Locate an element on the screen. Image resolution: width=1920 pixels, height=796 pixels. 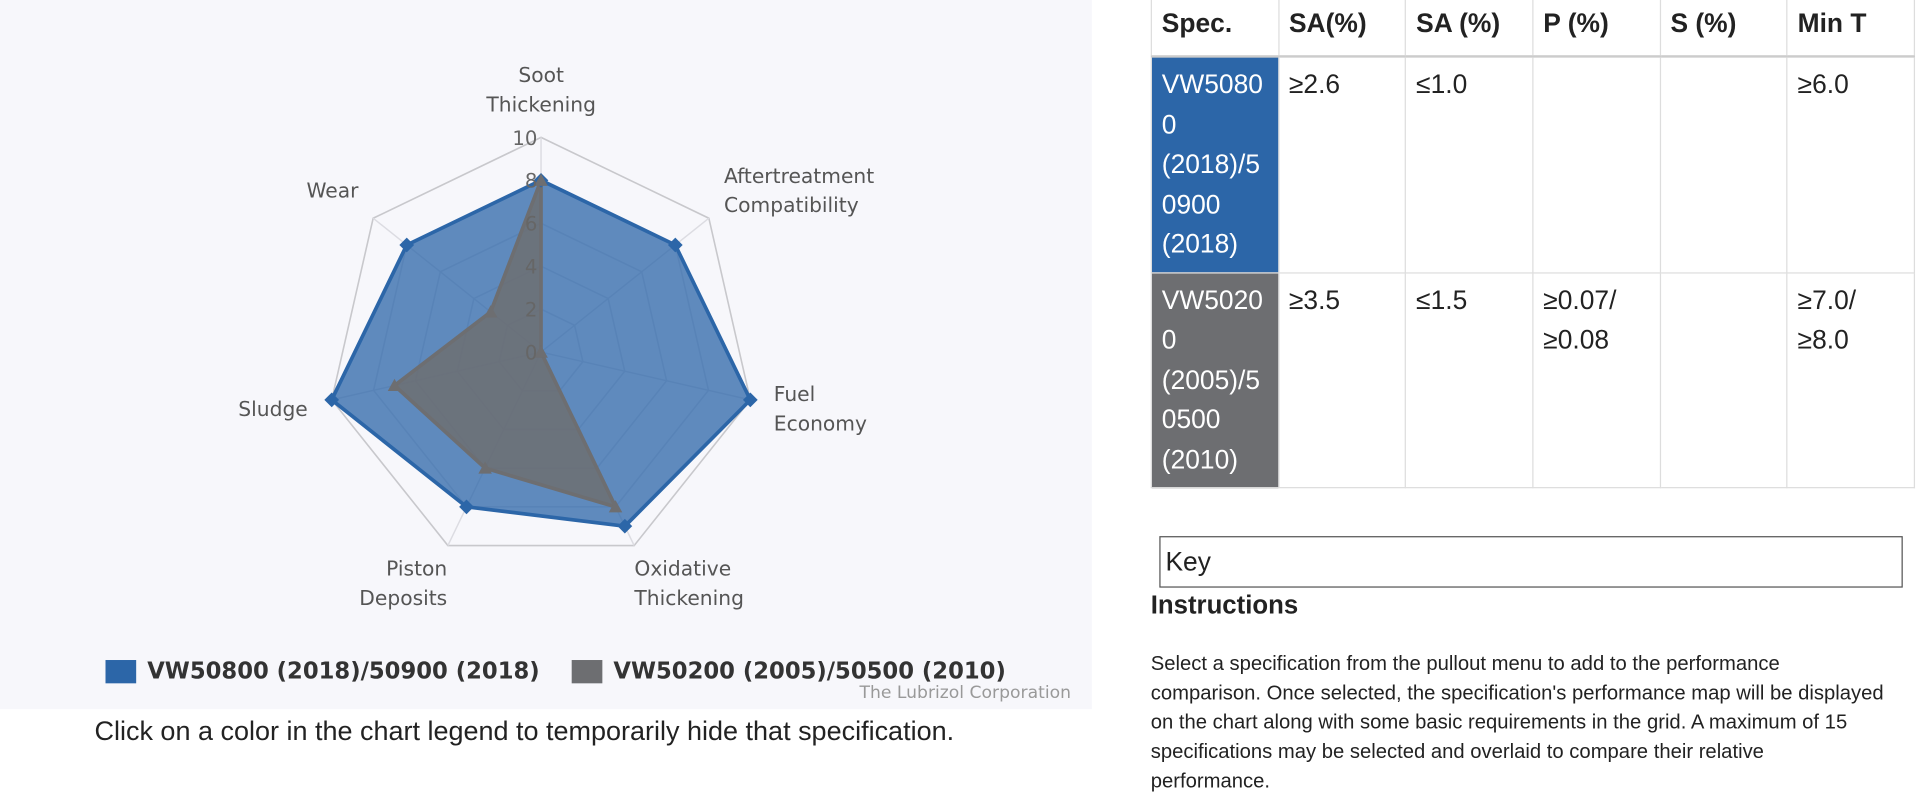
y-tick-label: 2 is located at coordinates (531, 310).